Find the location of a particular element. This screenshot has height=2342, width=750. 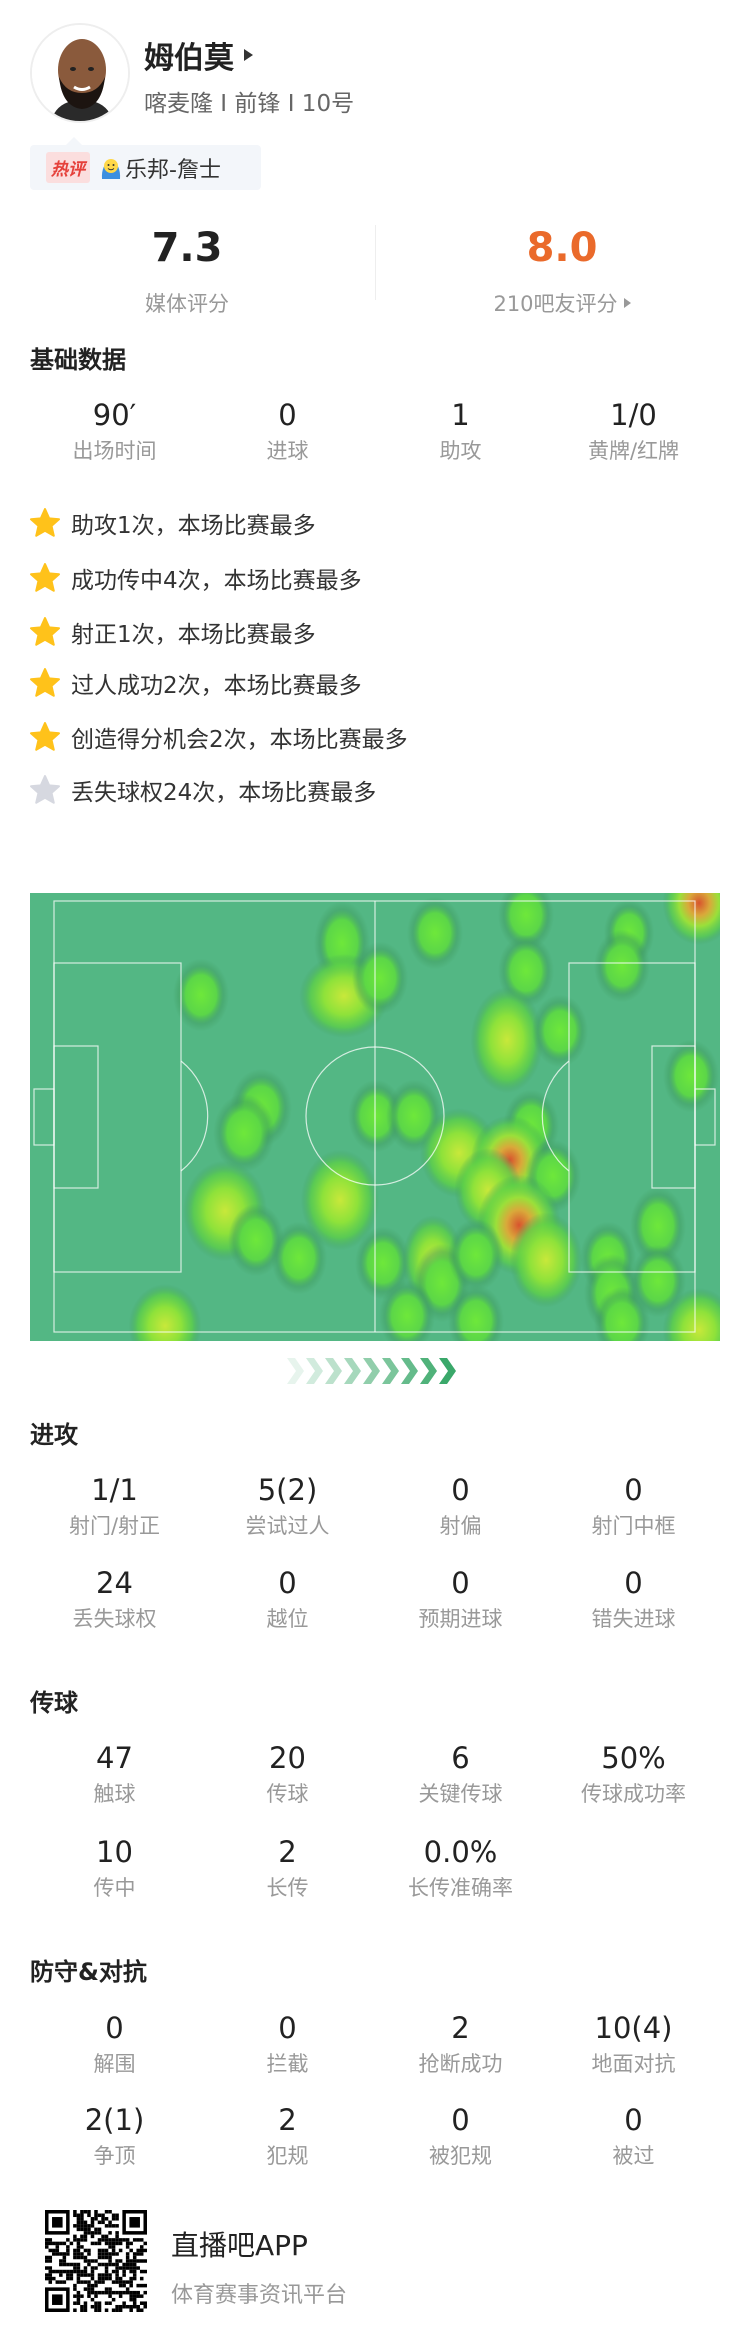

player-avatar is located at coordinates (80, 73).